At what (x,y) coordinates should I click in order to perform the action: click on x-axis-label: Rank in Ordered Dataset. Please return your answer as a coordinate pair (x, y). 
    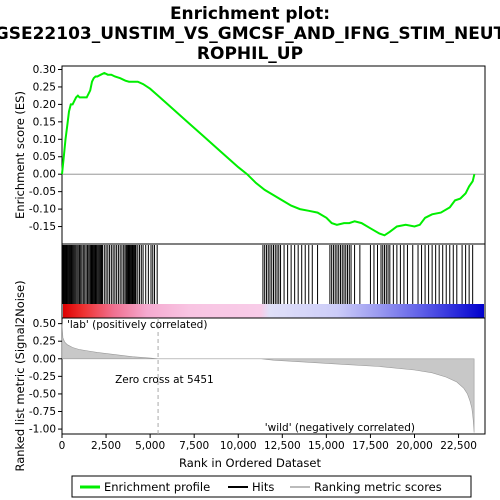
    Looking at the image, I should click on (250, 463).